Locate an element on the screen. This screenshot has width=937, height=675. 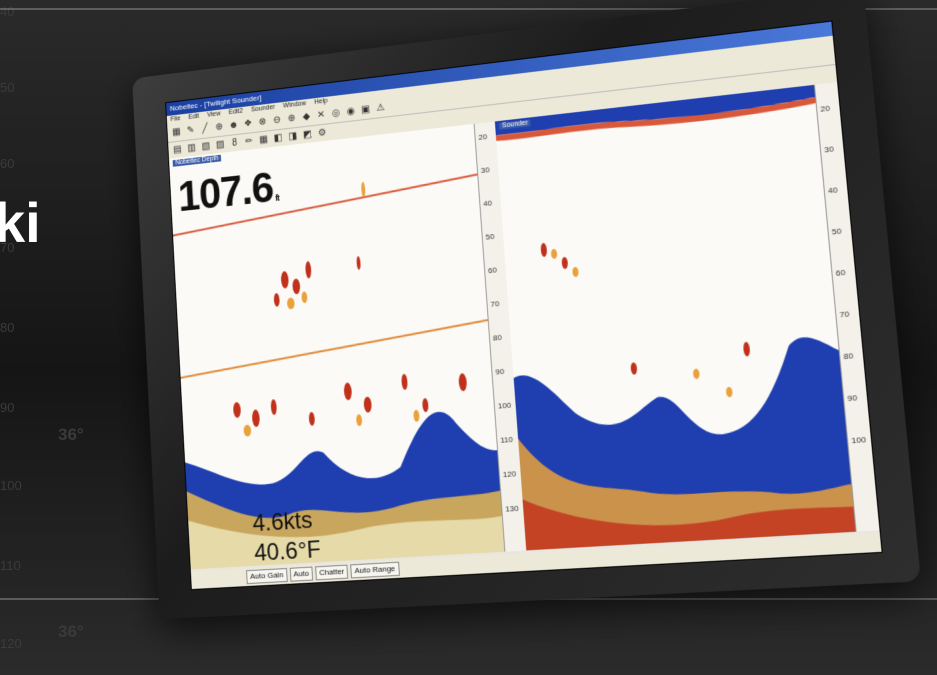
scale-tick: 120 is located at coordinates (509, 474).